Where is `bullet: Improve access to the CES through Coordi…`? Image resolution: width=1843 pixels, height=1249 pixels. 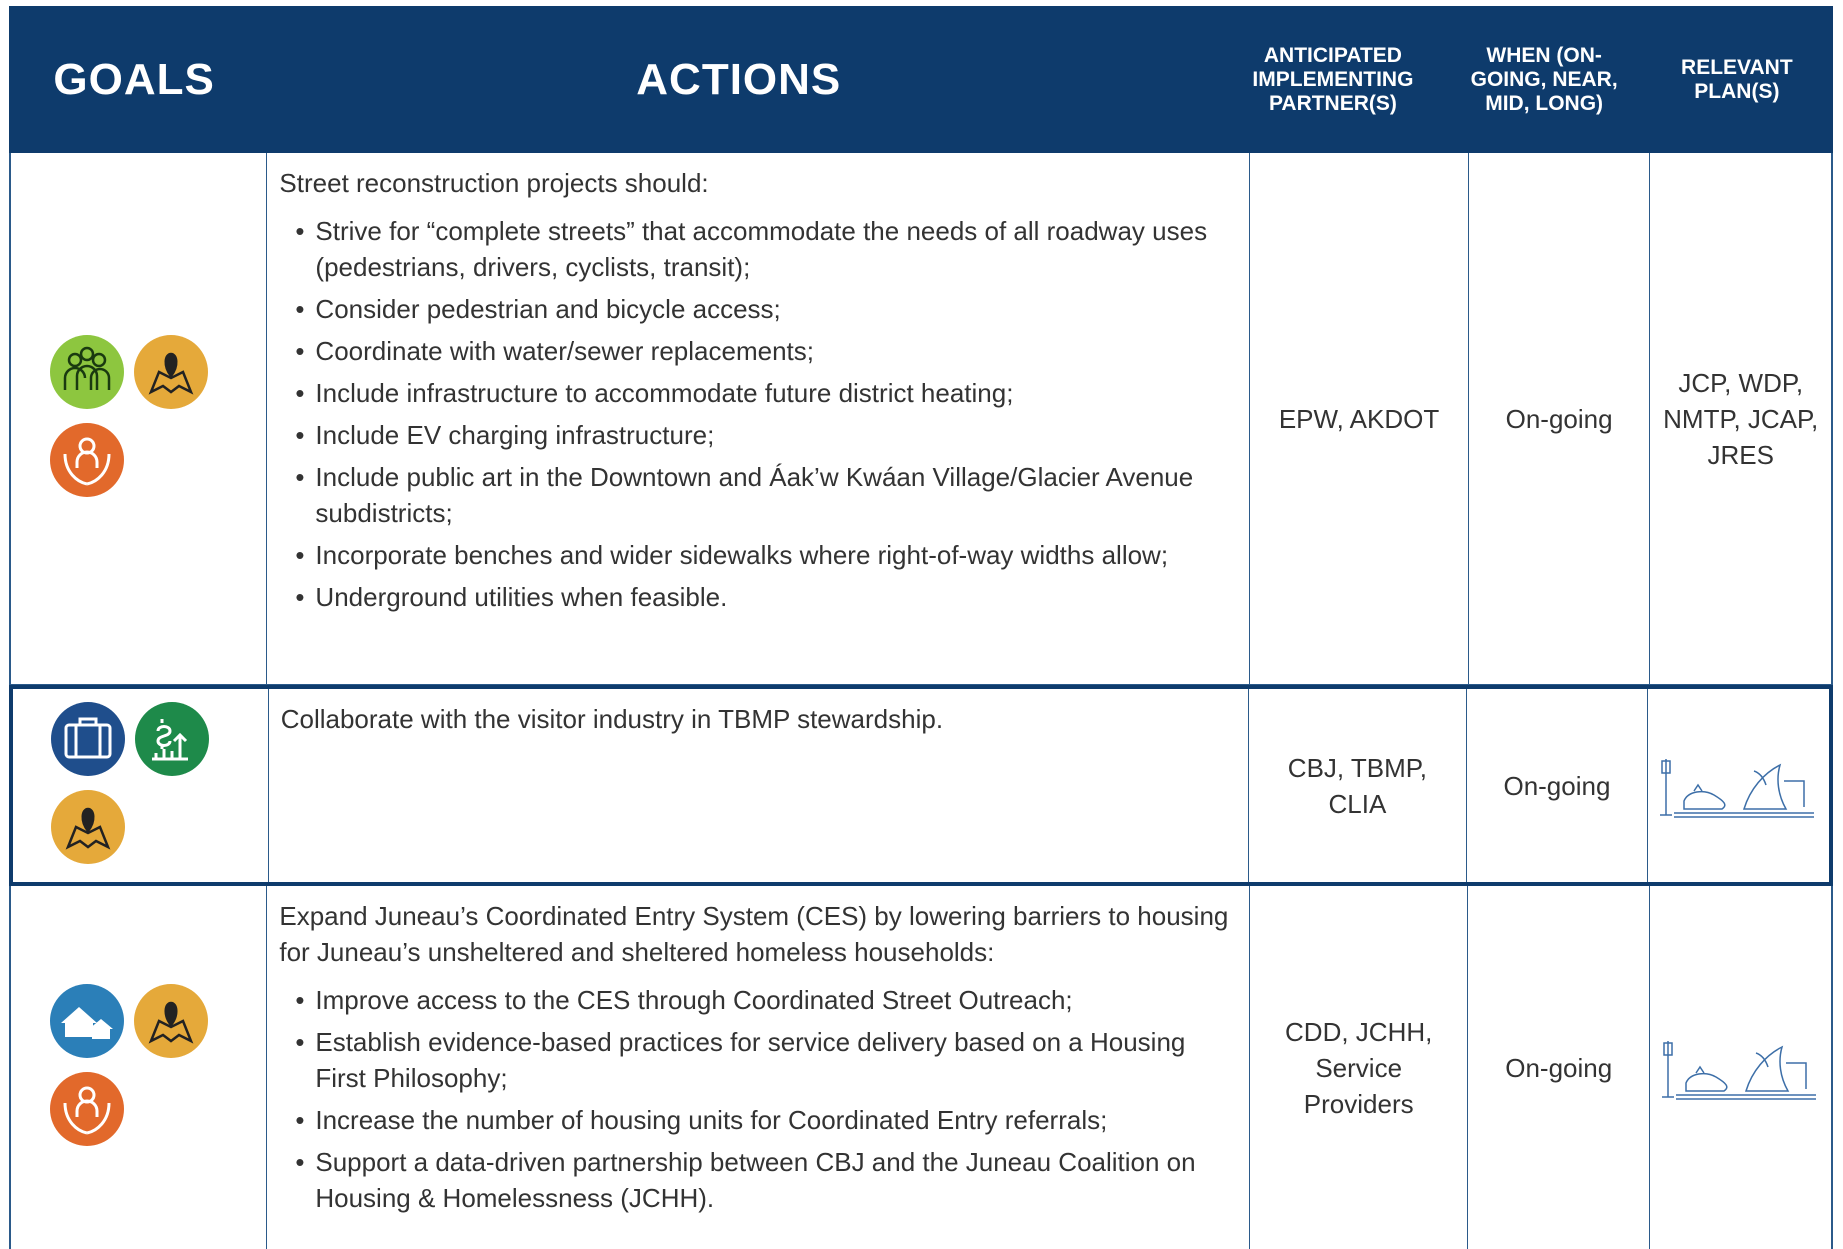
bullet: Improve access to the CES through Coordi… is located at coordinates (758, 1000).